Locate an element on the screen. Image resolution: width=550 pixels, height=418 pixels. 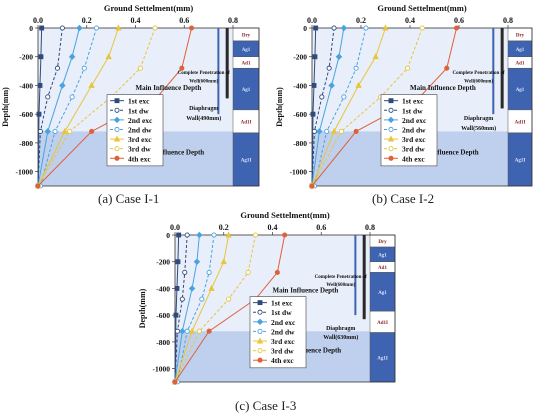
main-influence-label: Main Influence Depth is located at coordinates (169, 88).